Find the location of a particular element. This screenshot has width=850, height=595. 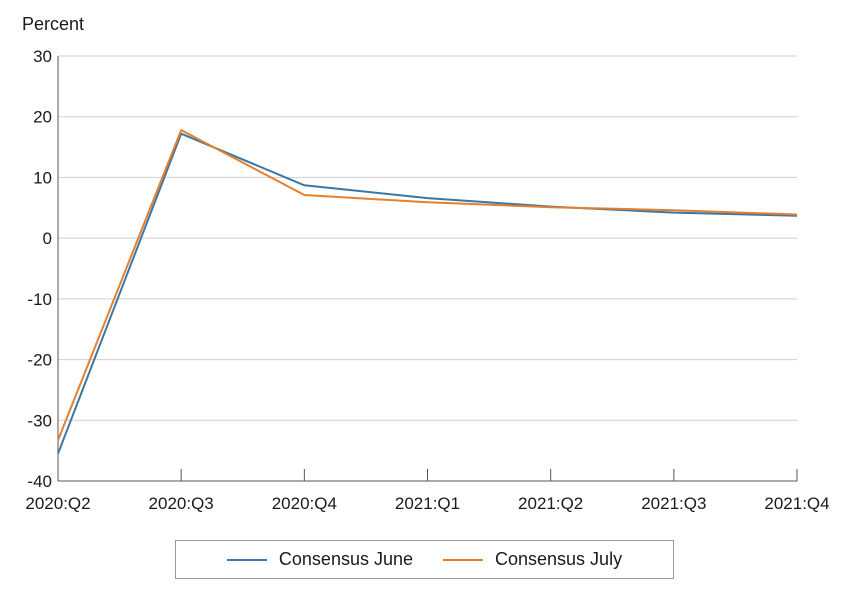

x-tick-label: 2020:Q3 is located at coordinates (181, 503).